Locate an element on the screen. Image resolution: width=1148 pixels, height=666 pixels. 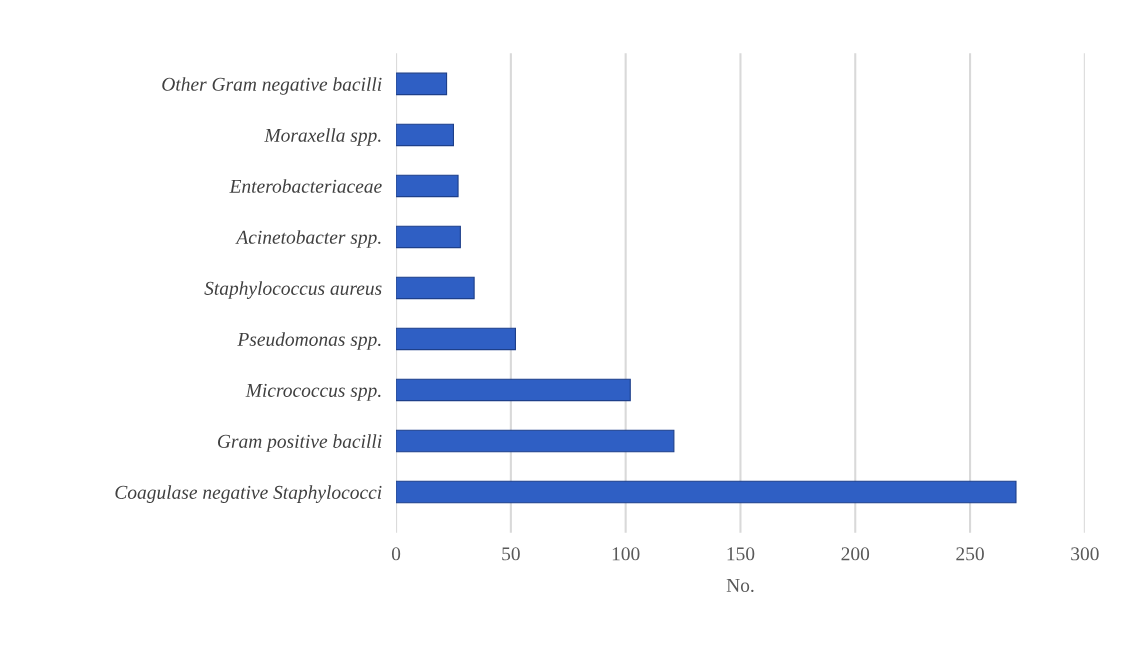
x-tick-label: 250 is located at coordinates (970, 554).